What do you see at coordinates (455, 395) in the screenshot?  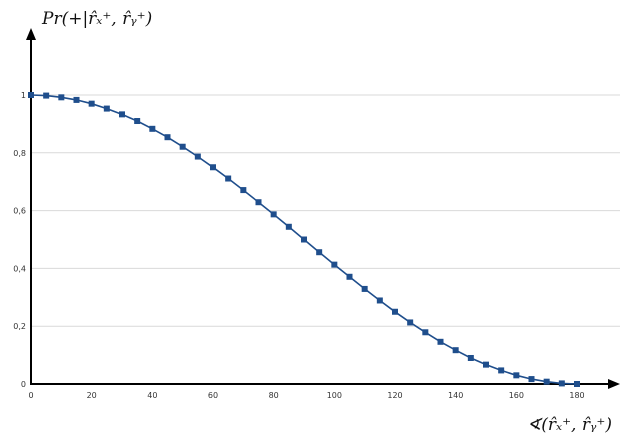 I see `x-tick-label: 140` at bounding box center [455, 395].